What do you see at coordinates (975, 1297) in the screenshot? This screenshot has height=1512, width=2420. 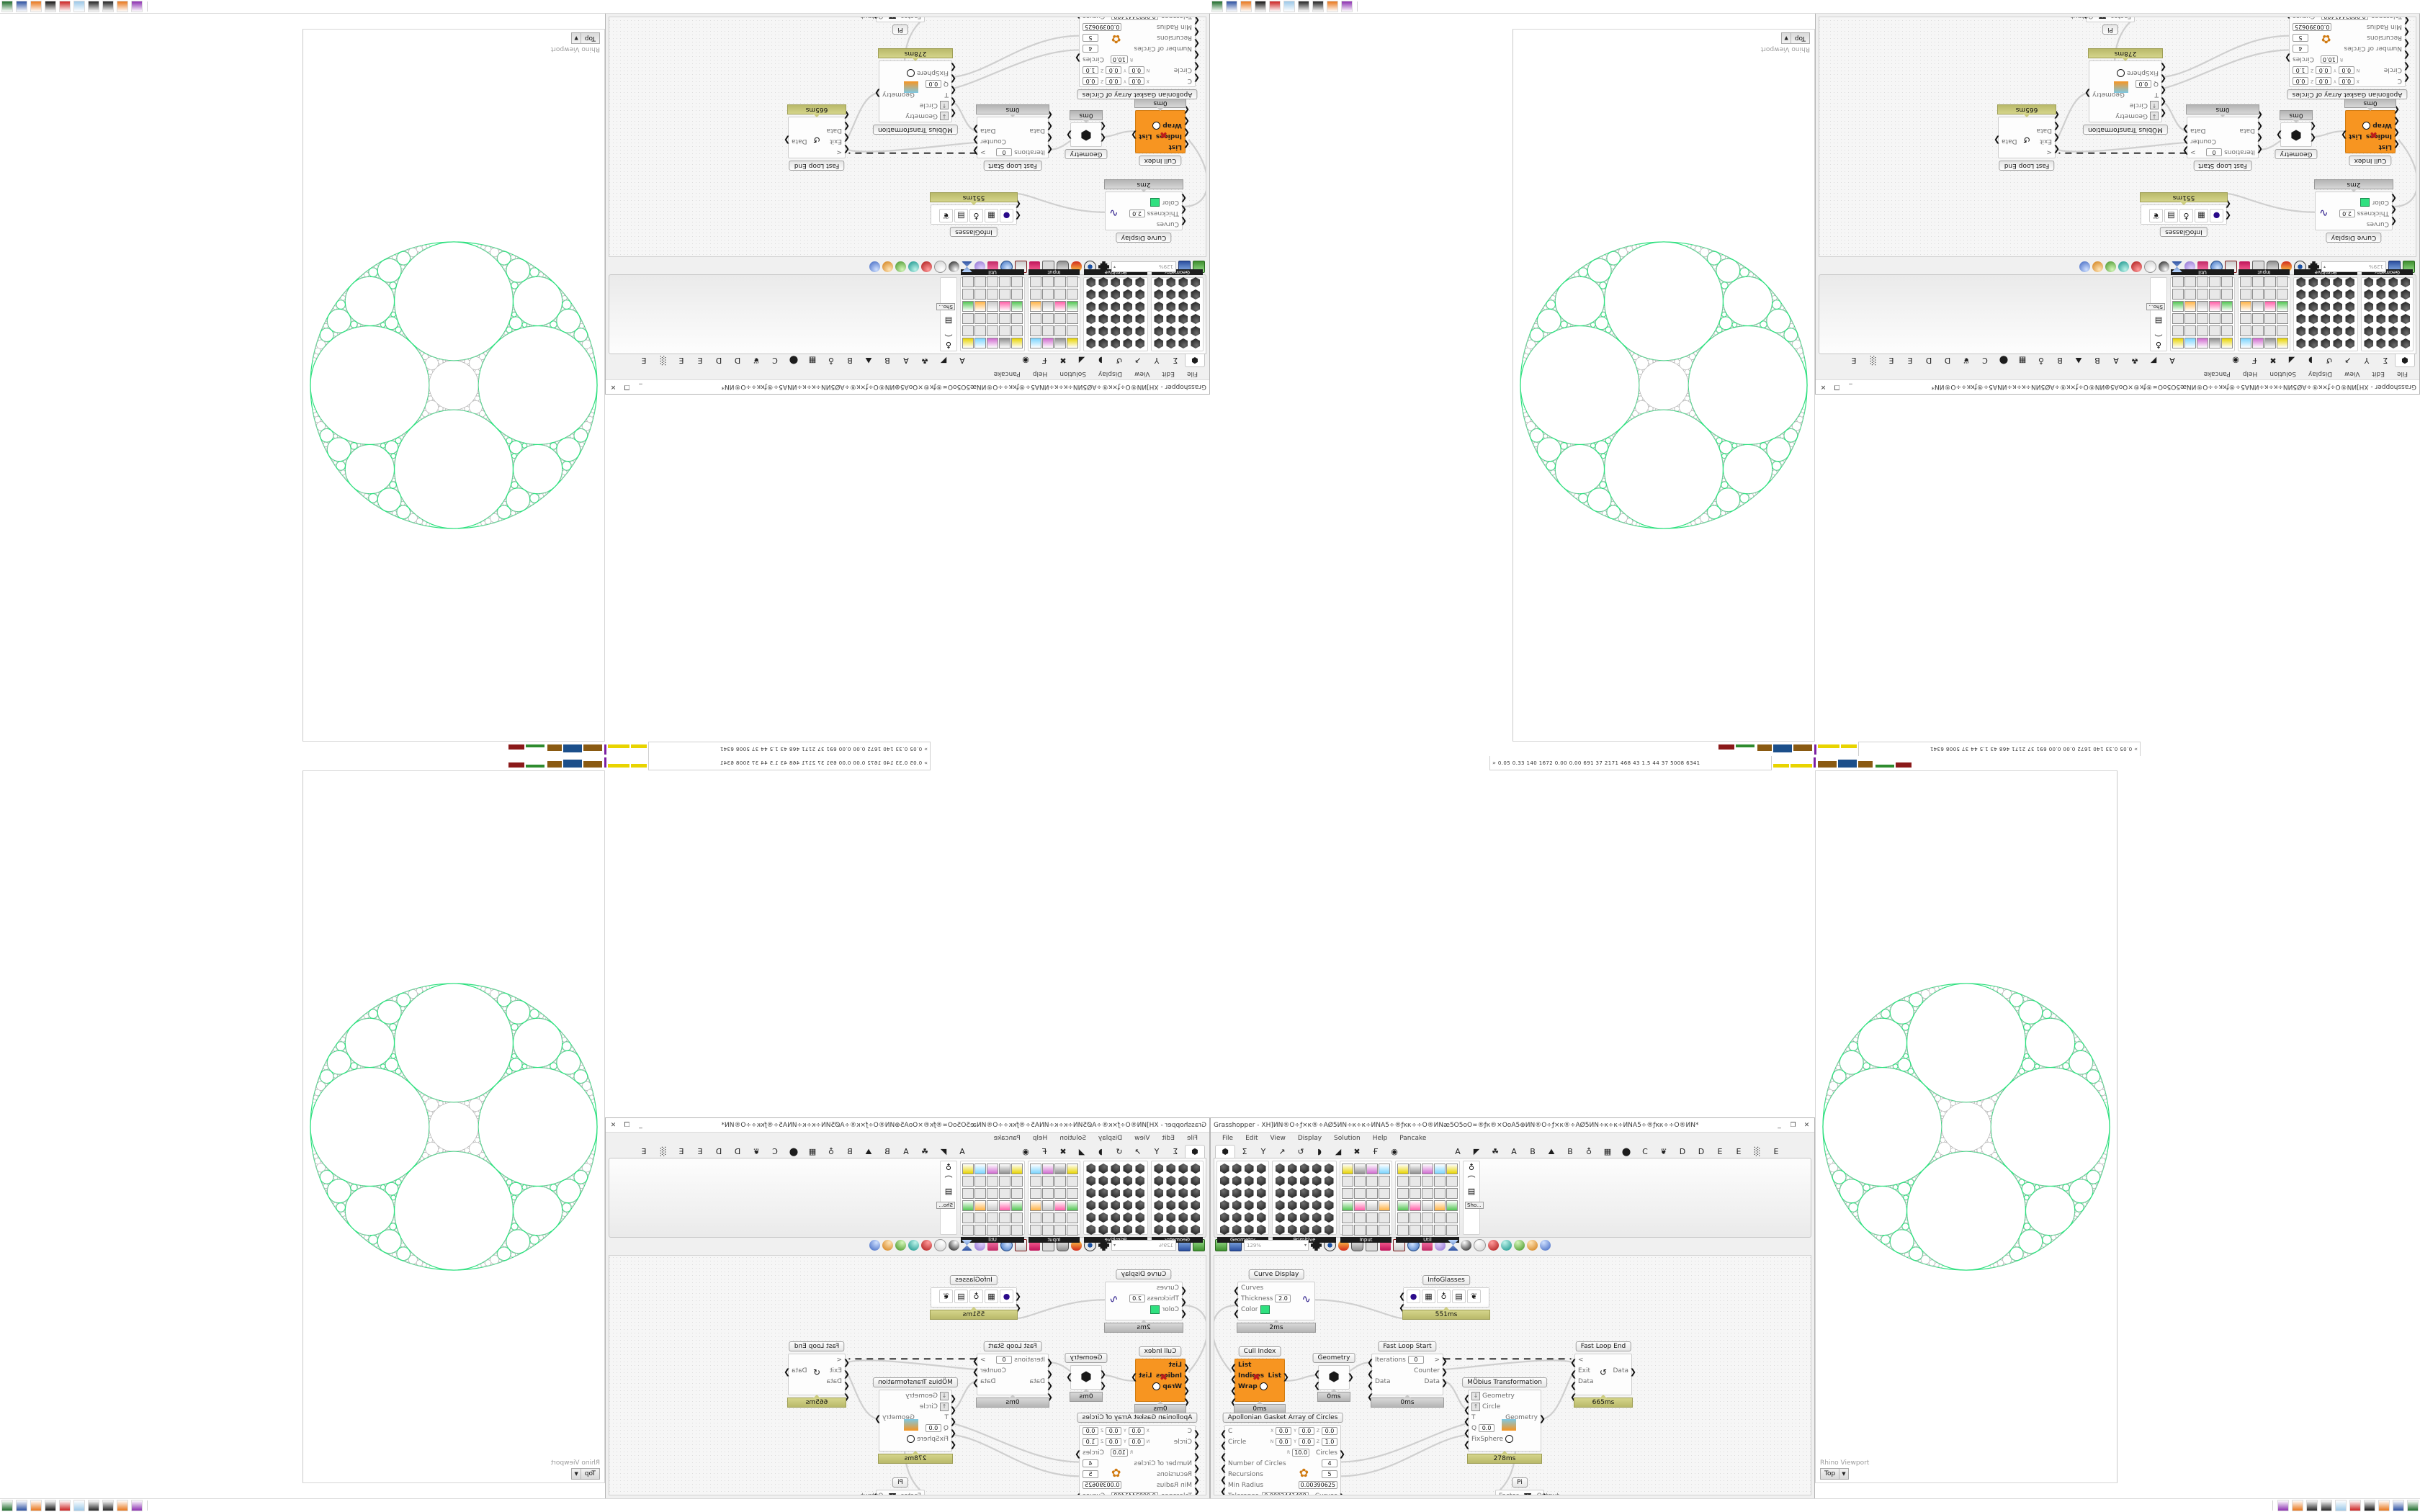 I see `node-info-glasses: InfoGlasses ❮ ❮ ● ▦ ♁ ▤ ❦ 551ms` at bounding box center [975, 1297].